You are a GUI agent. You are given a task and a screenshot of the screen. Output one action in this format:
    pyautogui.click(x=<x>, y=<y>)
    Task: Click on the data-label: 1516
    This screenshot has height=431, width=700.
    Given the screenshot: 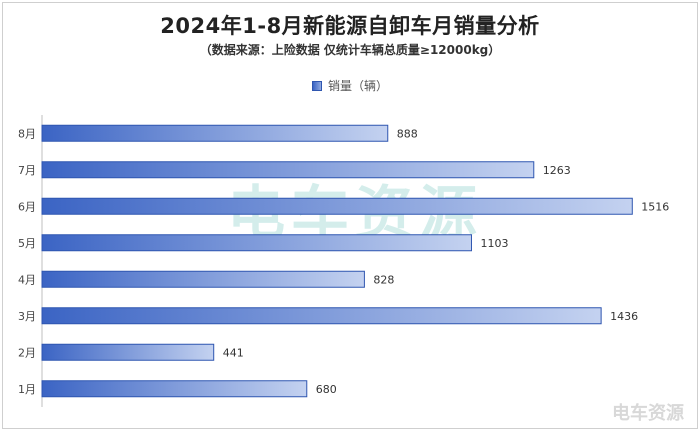 What is the action you would take?
    pyautogui.click(x=655, y=206)
    